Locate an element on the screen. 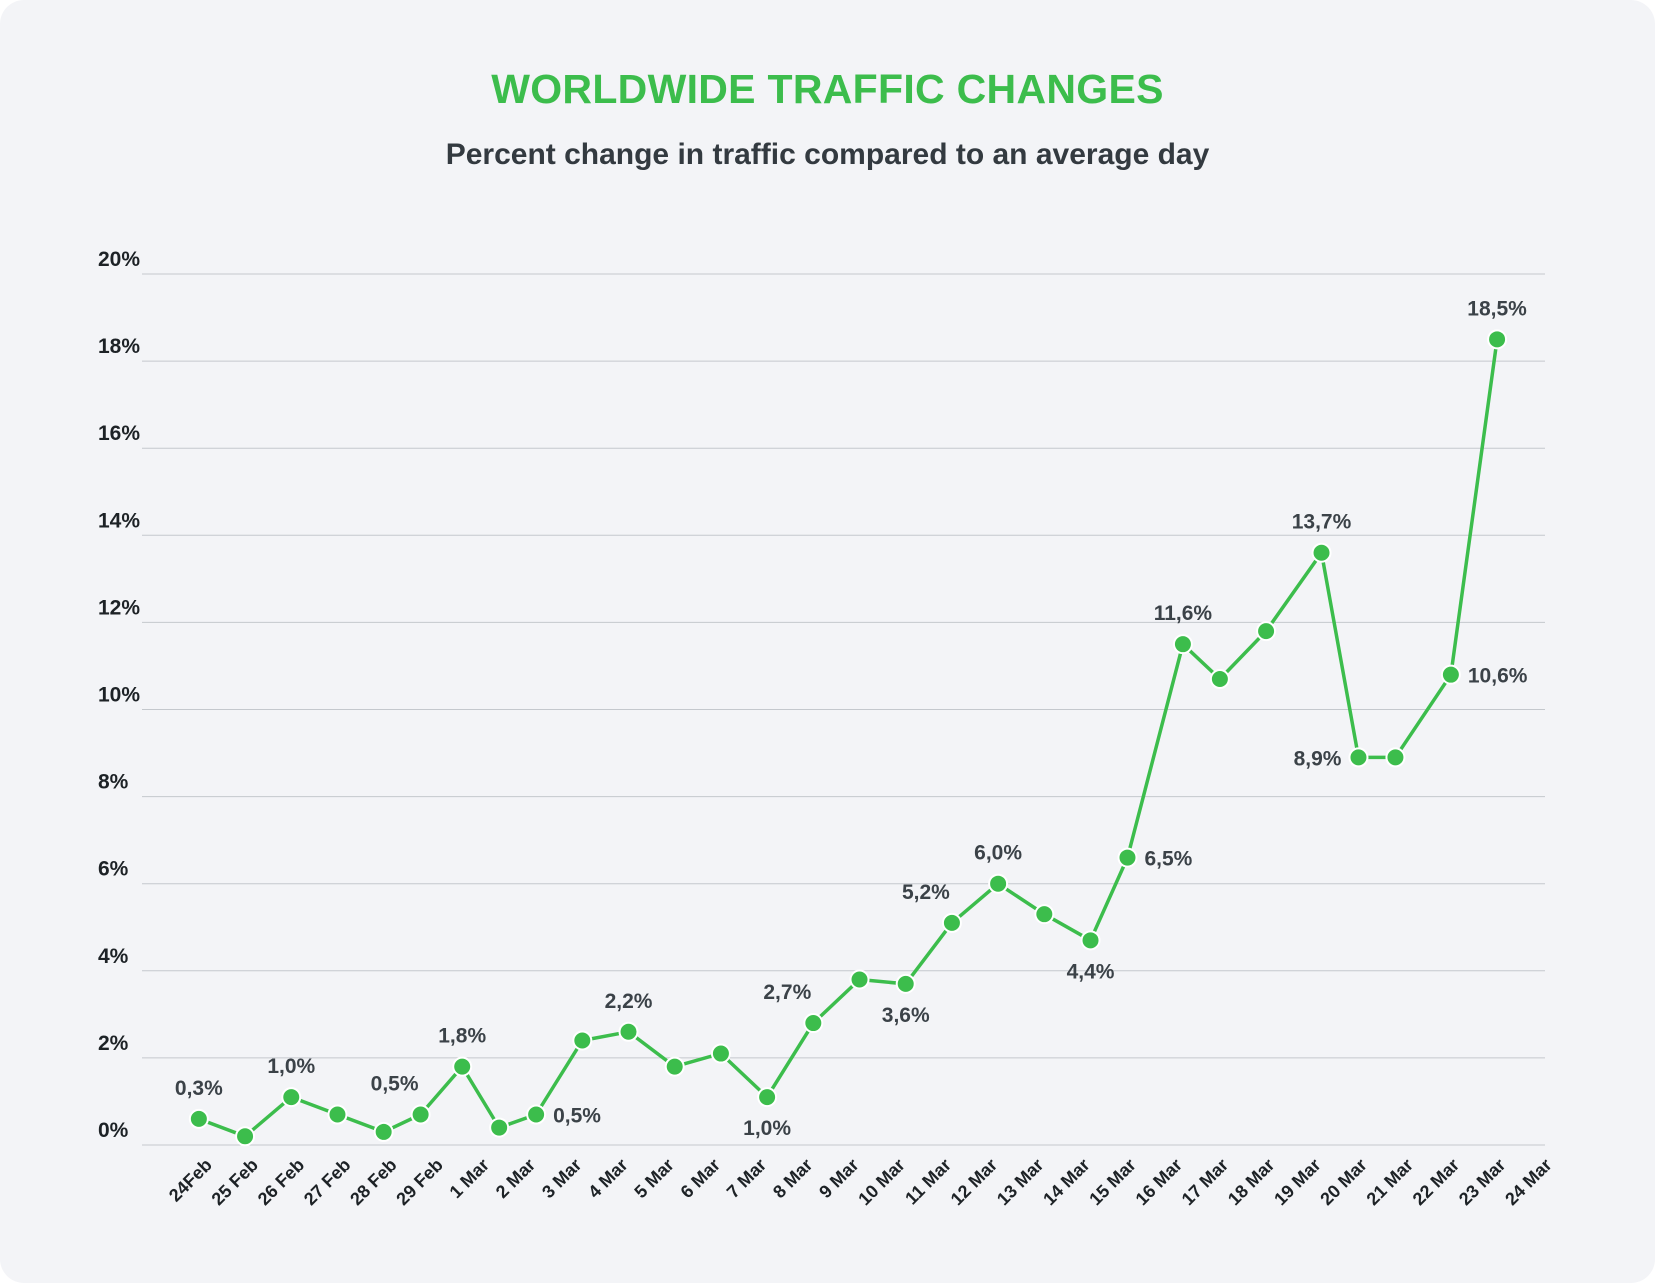 The image size is (1655, 1283). y-tick-label: 0% is located at coordinates (113, 1130).